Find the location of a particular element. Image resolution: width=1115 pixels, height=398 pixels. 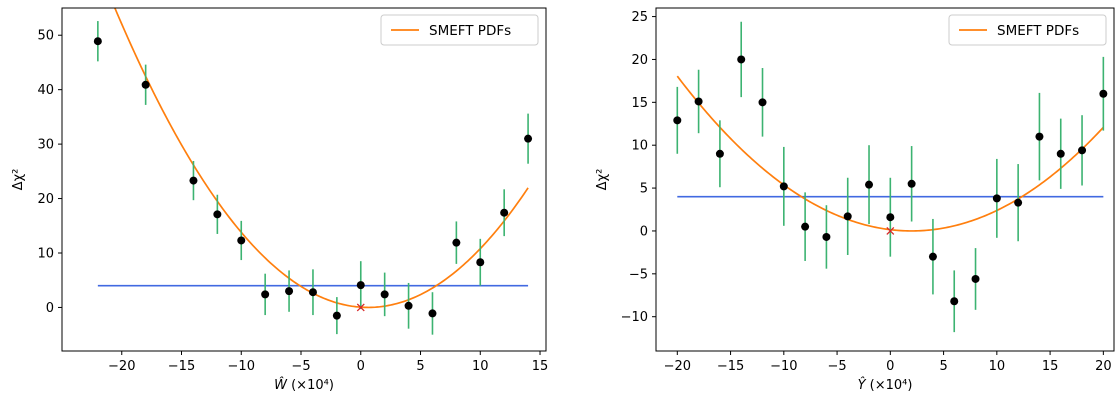

y-tick-label: 15 is located at coordinates (639, 103).